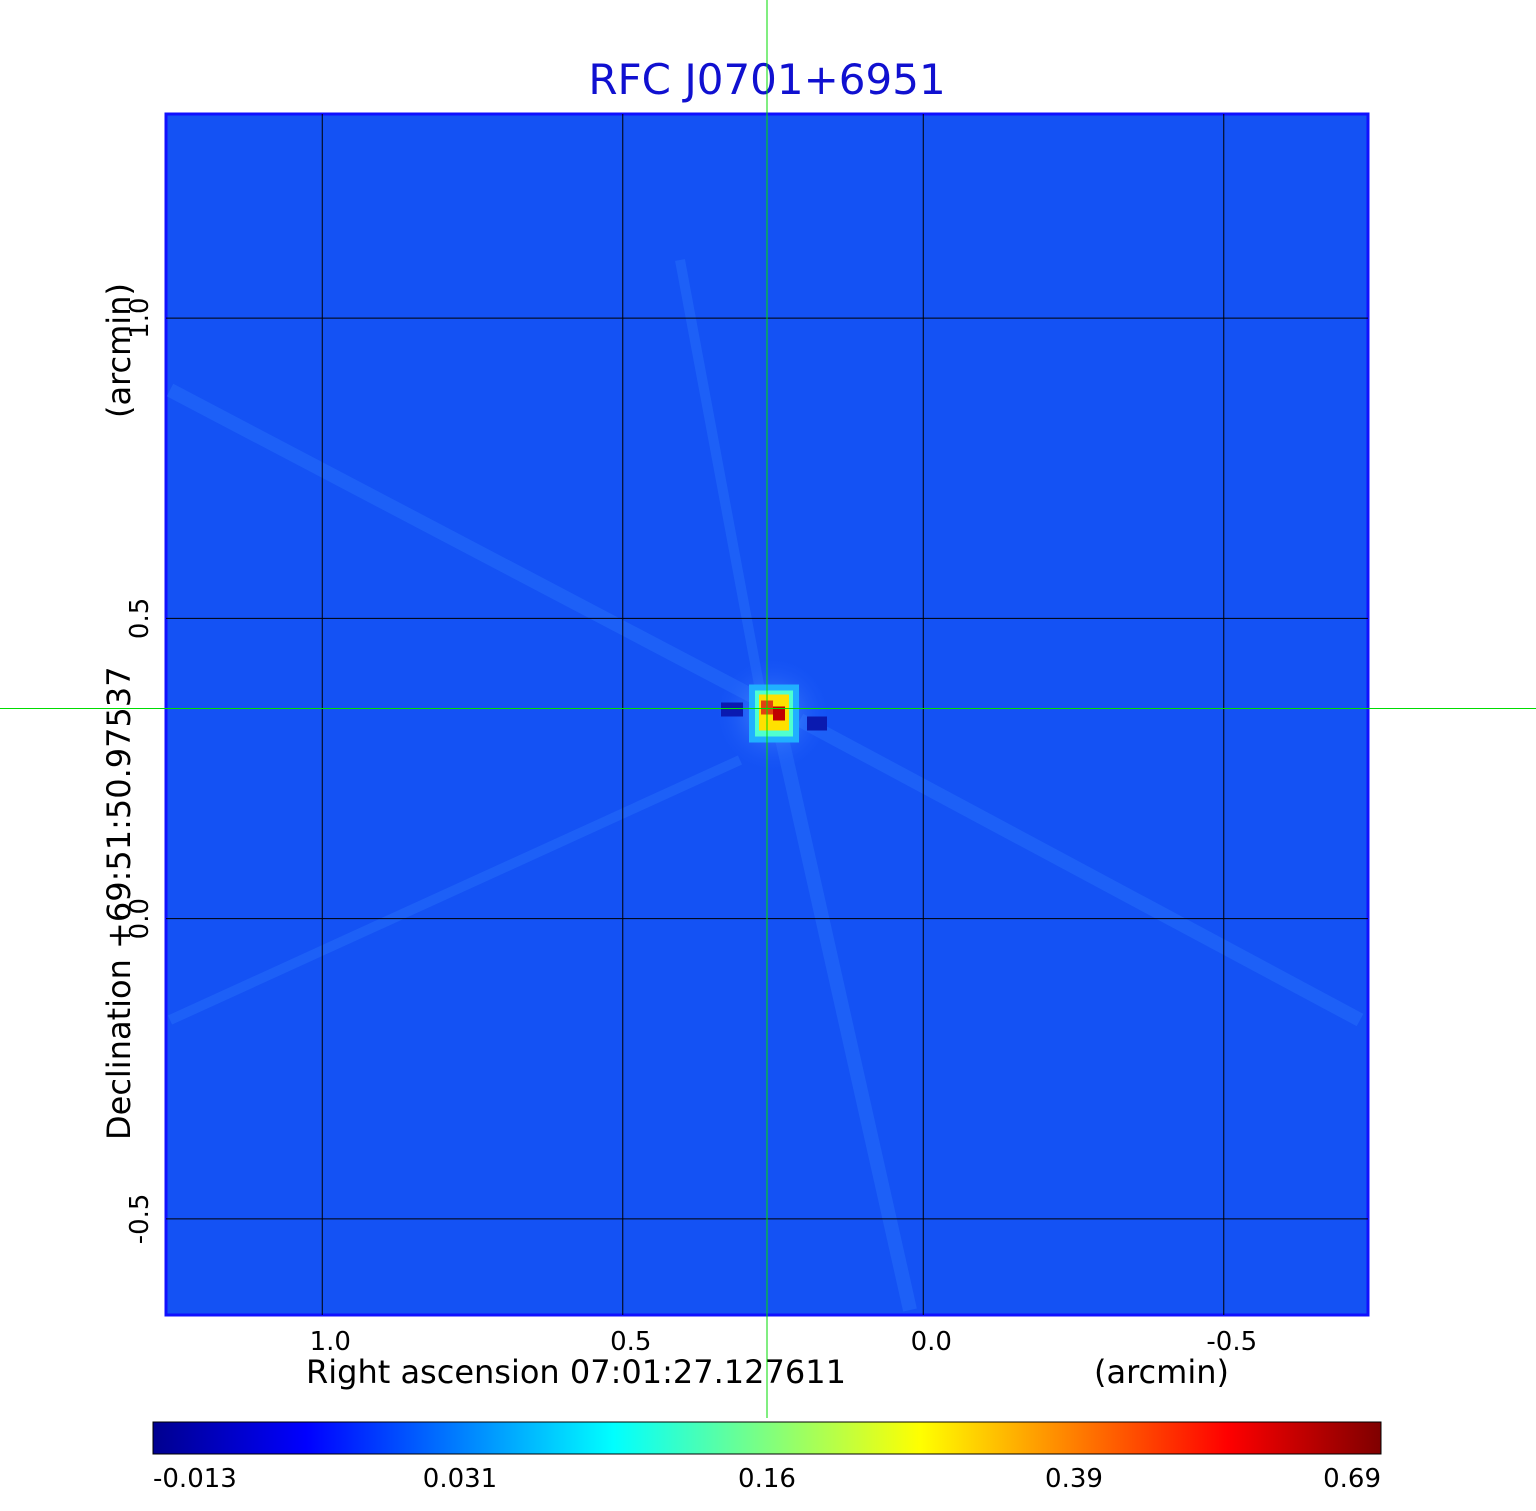 This screenshot has width=1536, height=1511. I want to click on colorbar, so click(767, 1438).